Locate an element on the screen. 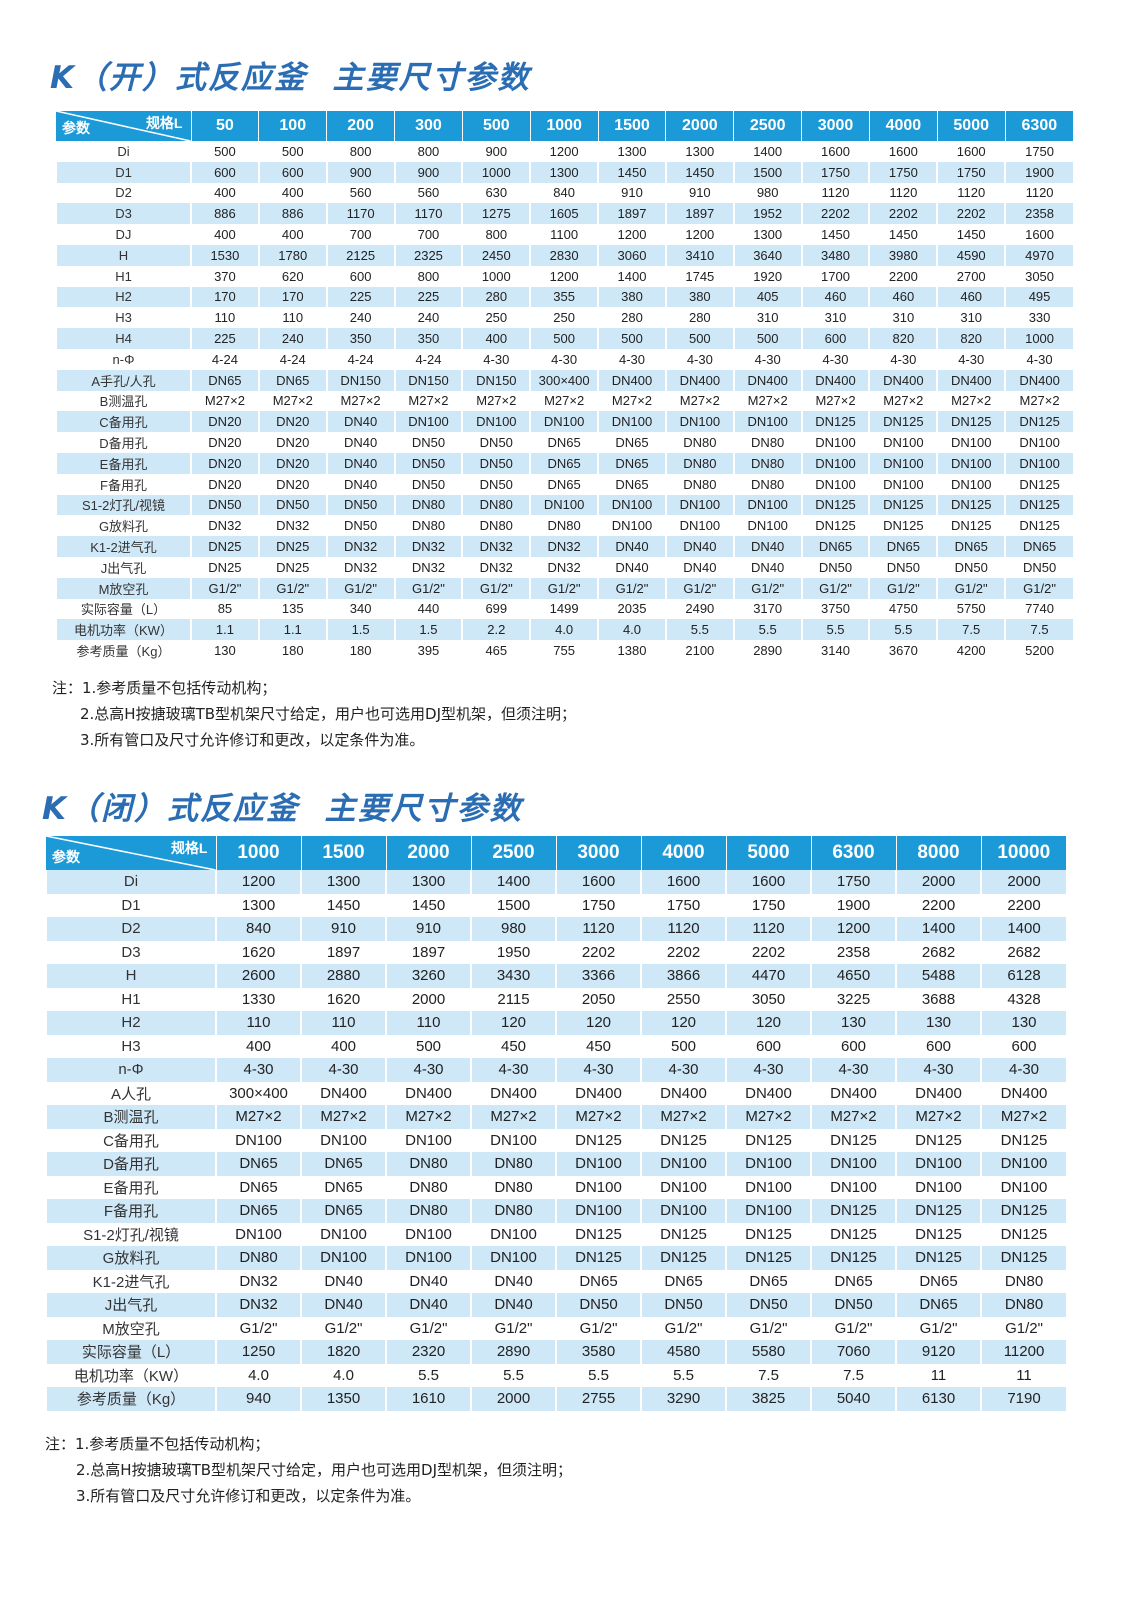  table-cell: 800 is located at coordinates (428, 276).